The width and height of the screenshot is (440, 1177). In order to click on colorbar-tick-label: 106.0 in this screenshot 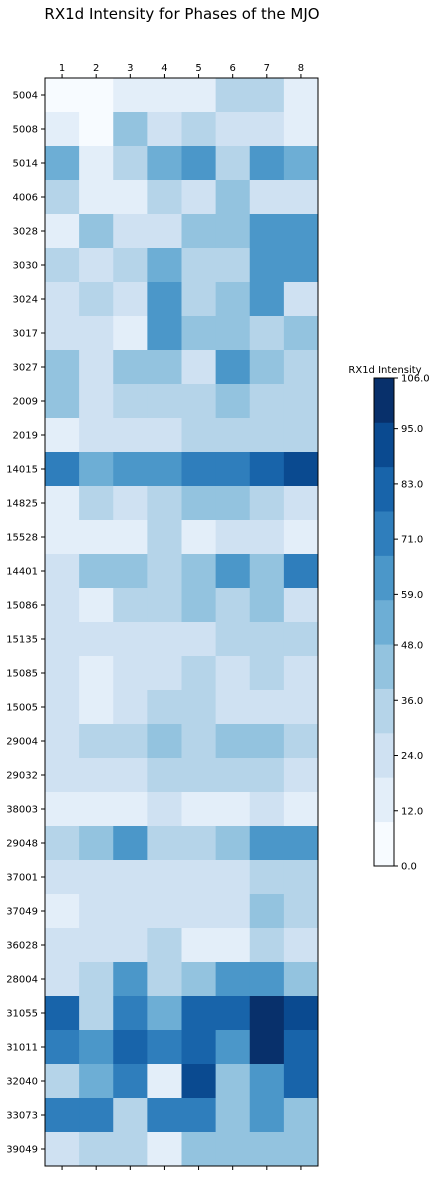, I will do `click(415, 379)`.